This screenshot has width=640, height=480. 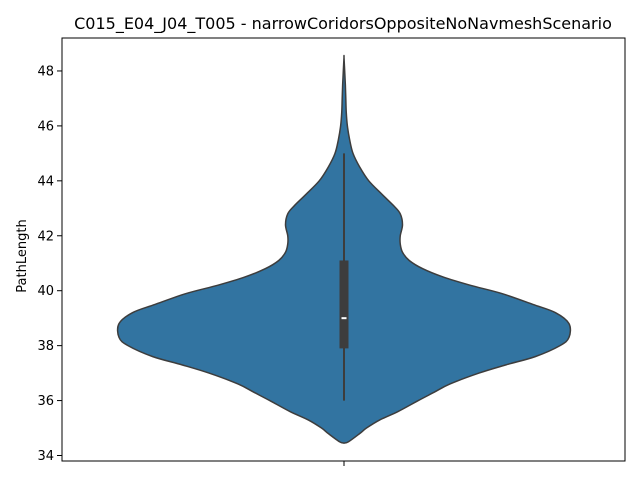 I want to click on y-tick-label: 48, so click(x=45, y=71).